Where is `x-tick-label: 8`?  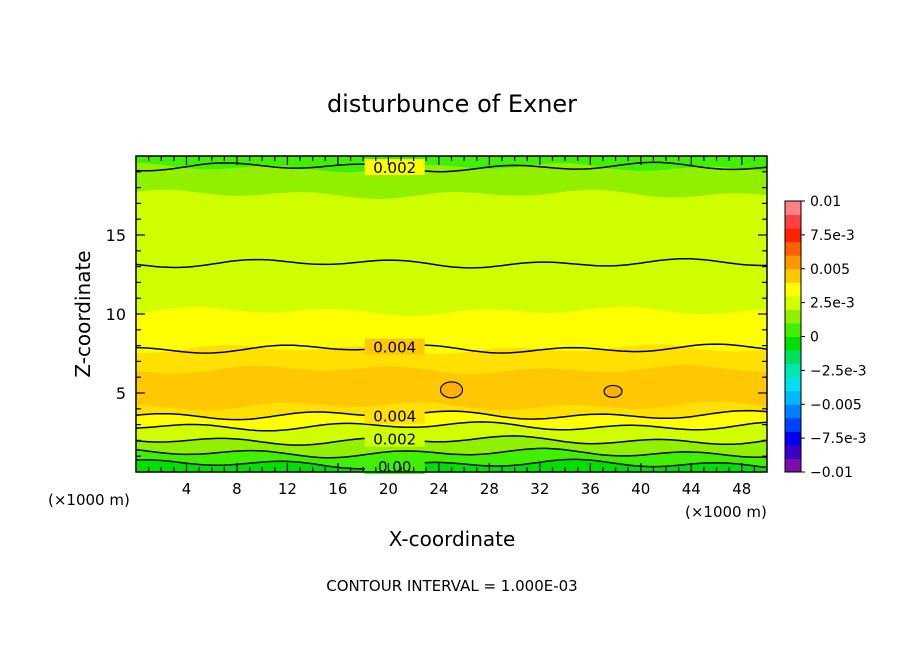 x-tick-label: 8 is located at coordinates (237, 489).